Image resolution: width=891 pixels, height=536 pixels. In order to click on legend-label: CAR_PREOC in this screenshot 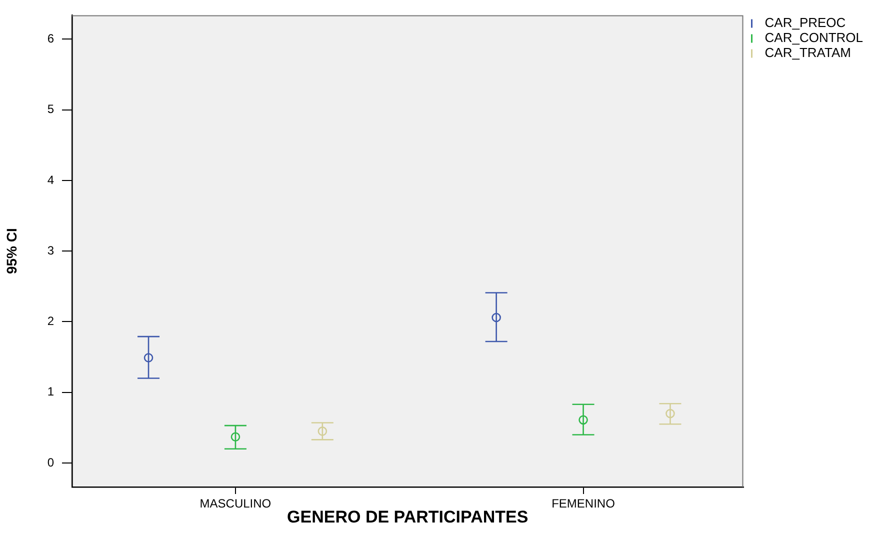, I will do `click(805, 22)`.